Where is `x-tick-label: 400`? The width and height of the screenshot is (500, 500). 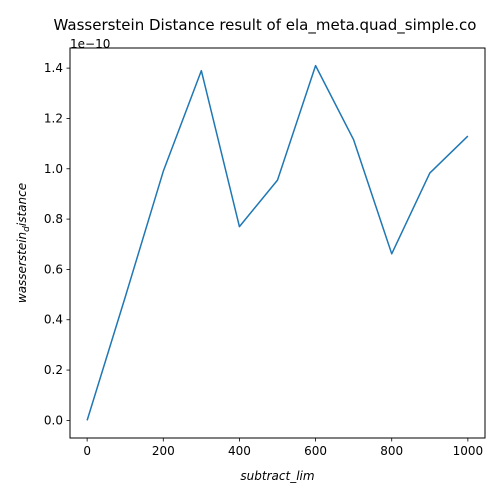 x-tick-label: 400 is located at coordinates (239, 451).